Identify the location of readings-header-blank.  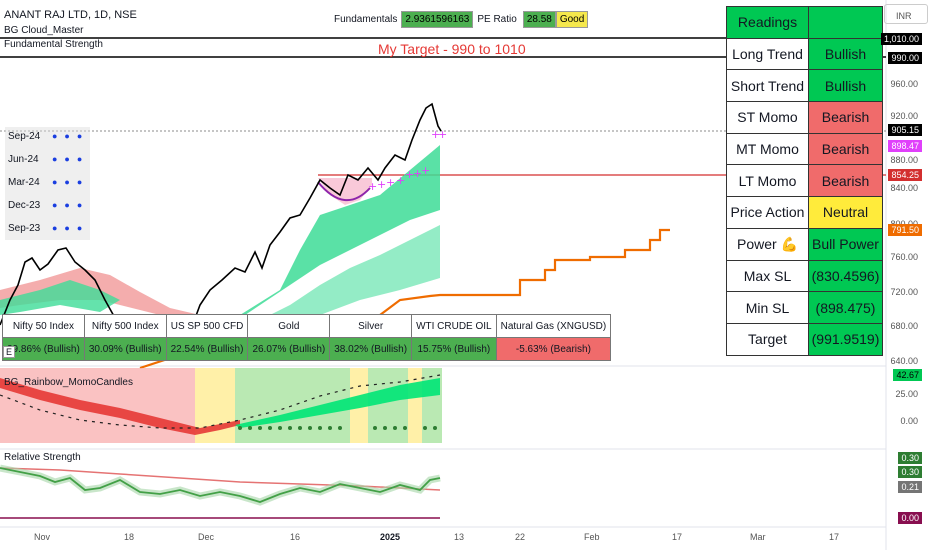
(845, 22).